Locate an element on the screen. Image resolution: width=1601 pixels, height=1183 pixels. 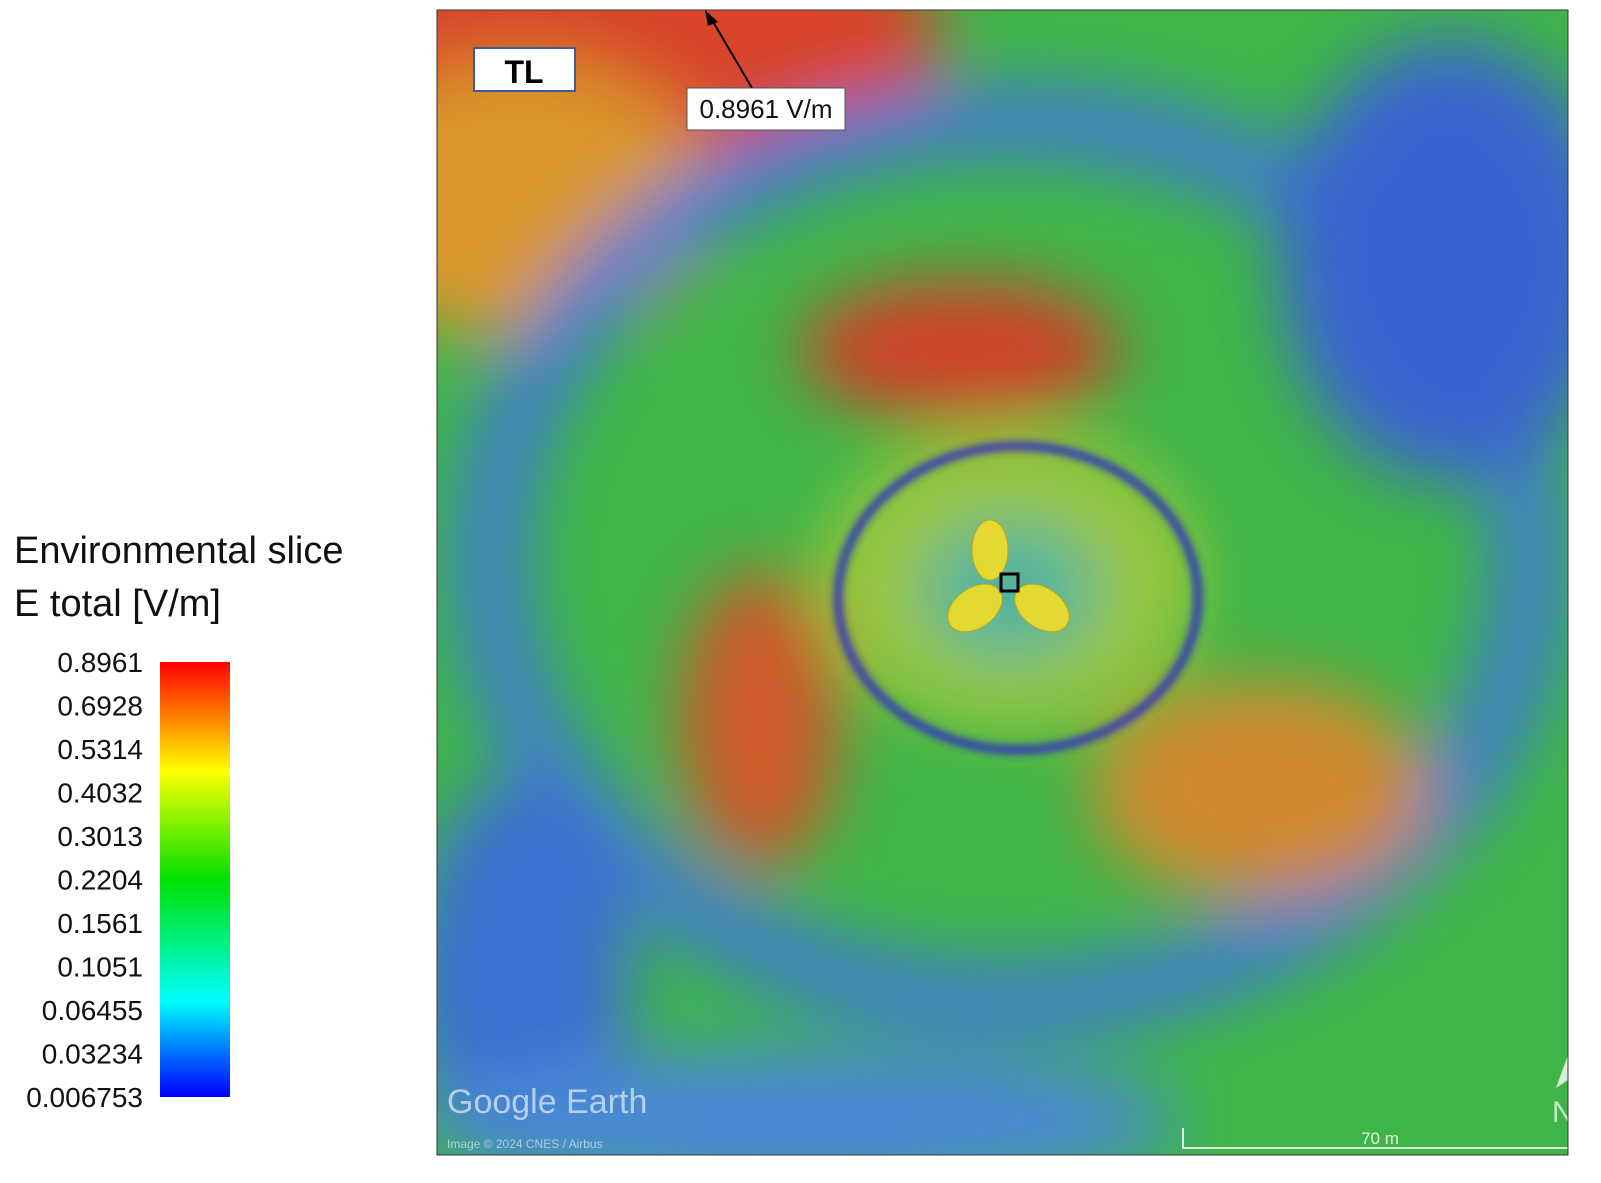
scale-bar is located at coordinates (1375, 1138).